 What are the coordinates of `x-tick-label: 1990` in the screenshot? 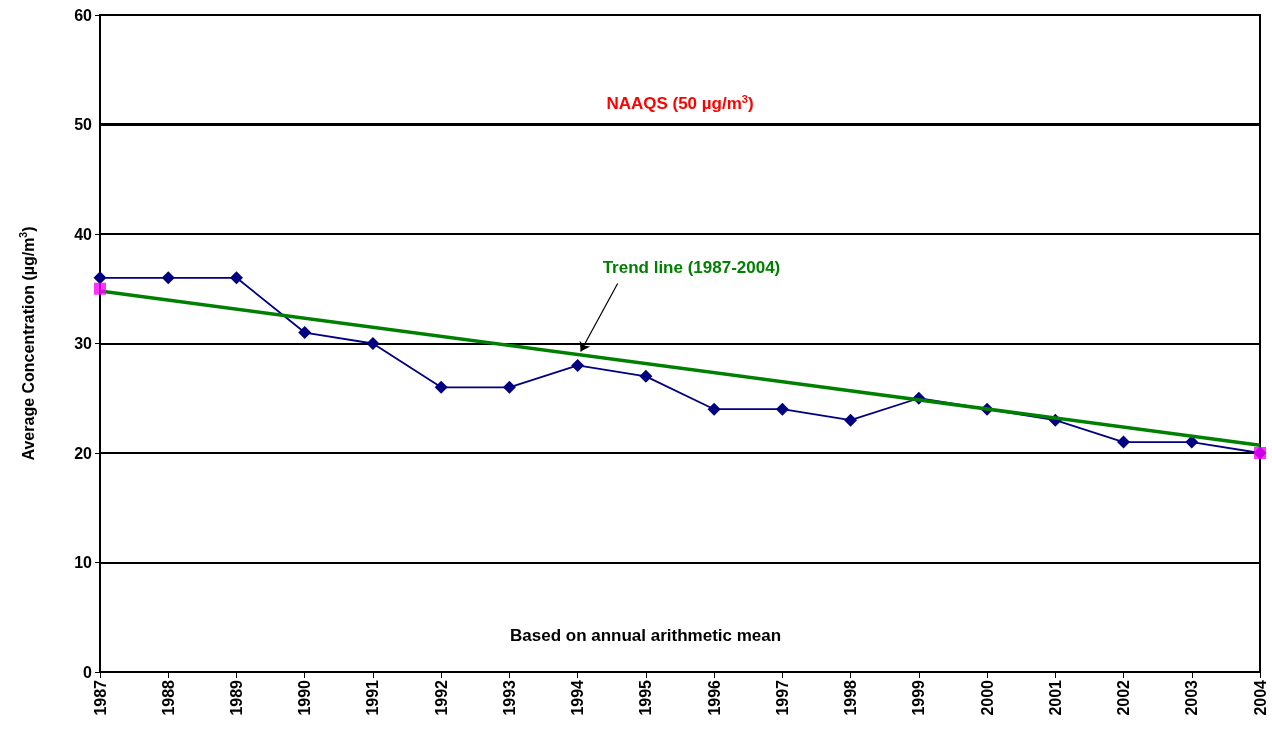 It's located at (305, 697).